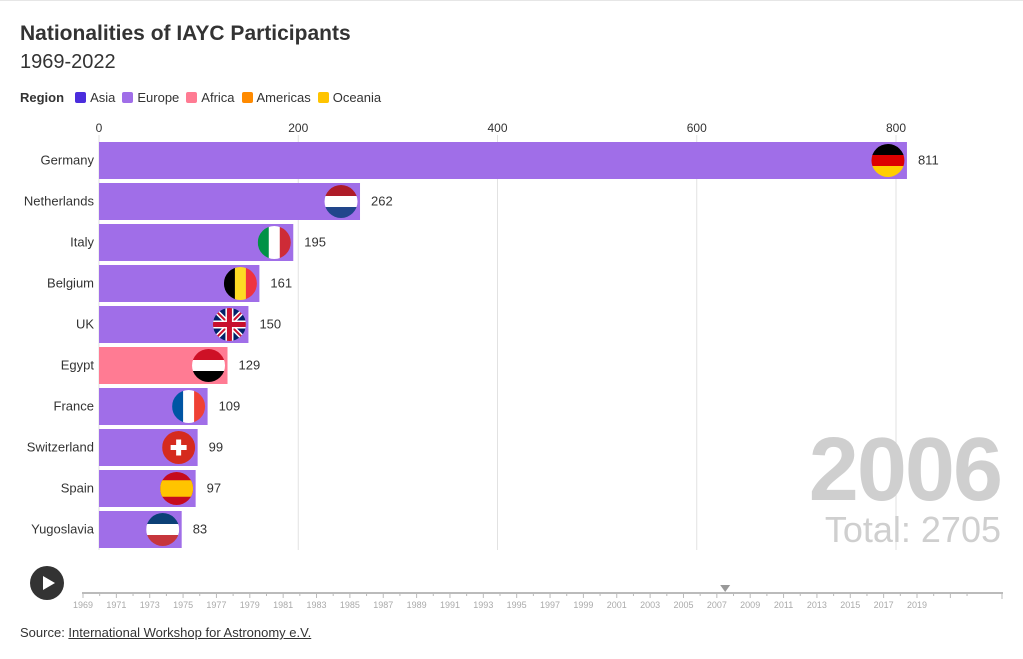 This screenshot has height=659, width=1023. Describe the element at coordinates (70, 283) in the screenshot. I see `category-label: Belgium` at that location.